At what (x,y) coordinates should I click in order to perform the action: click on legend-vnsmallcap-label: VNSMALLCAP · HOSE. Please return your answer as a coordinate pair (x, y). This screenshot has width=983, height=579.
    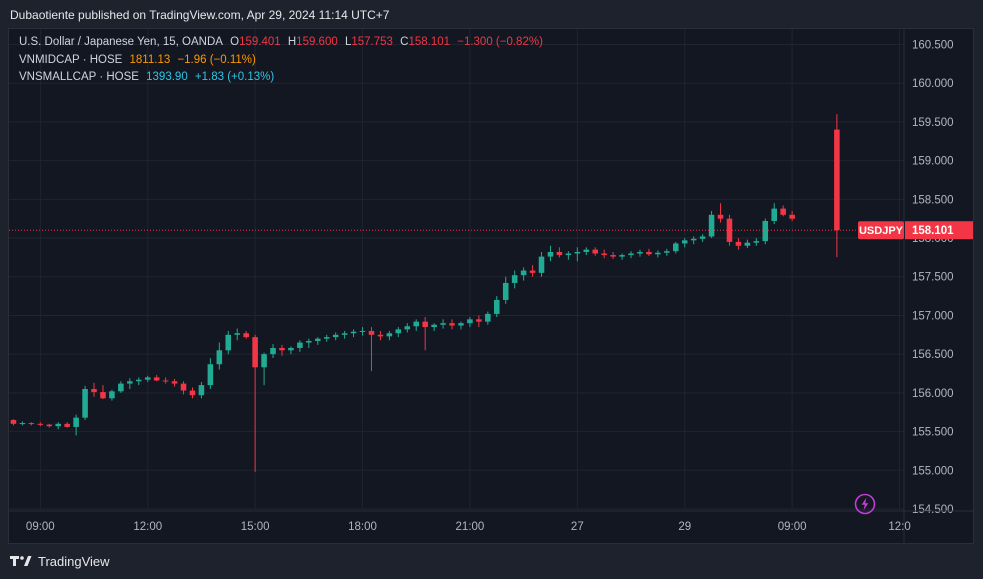
    Looking at the image, I should click on (79, 77).